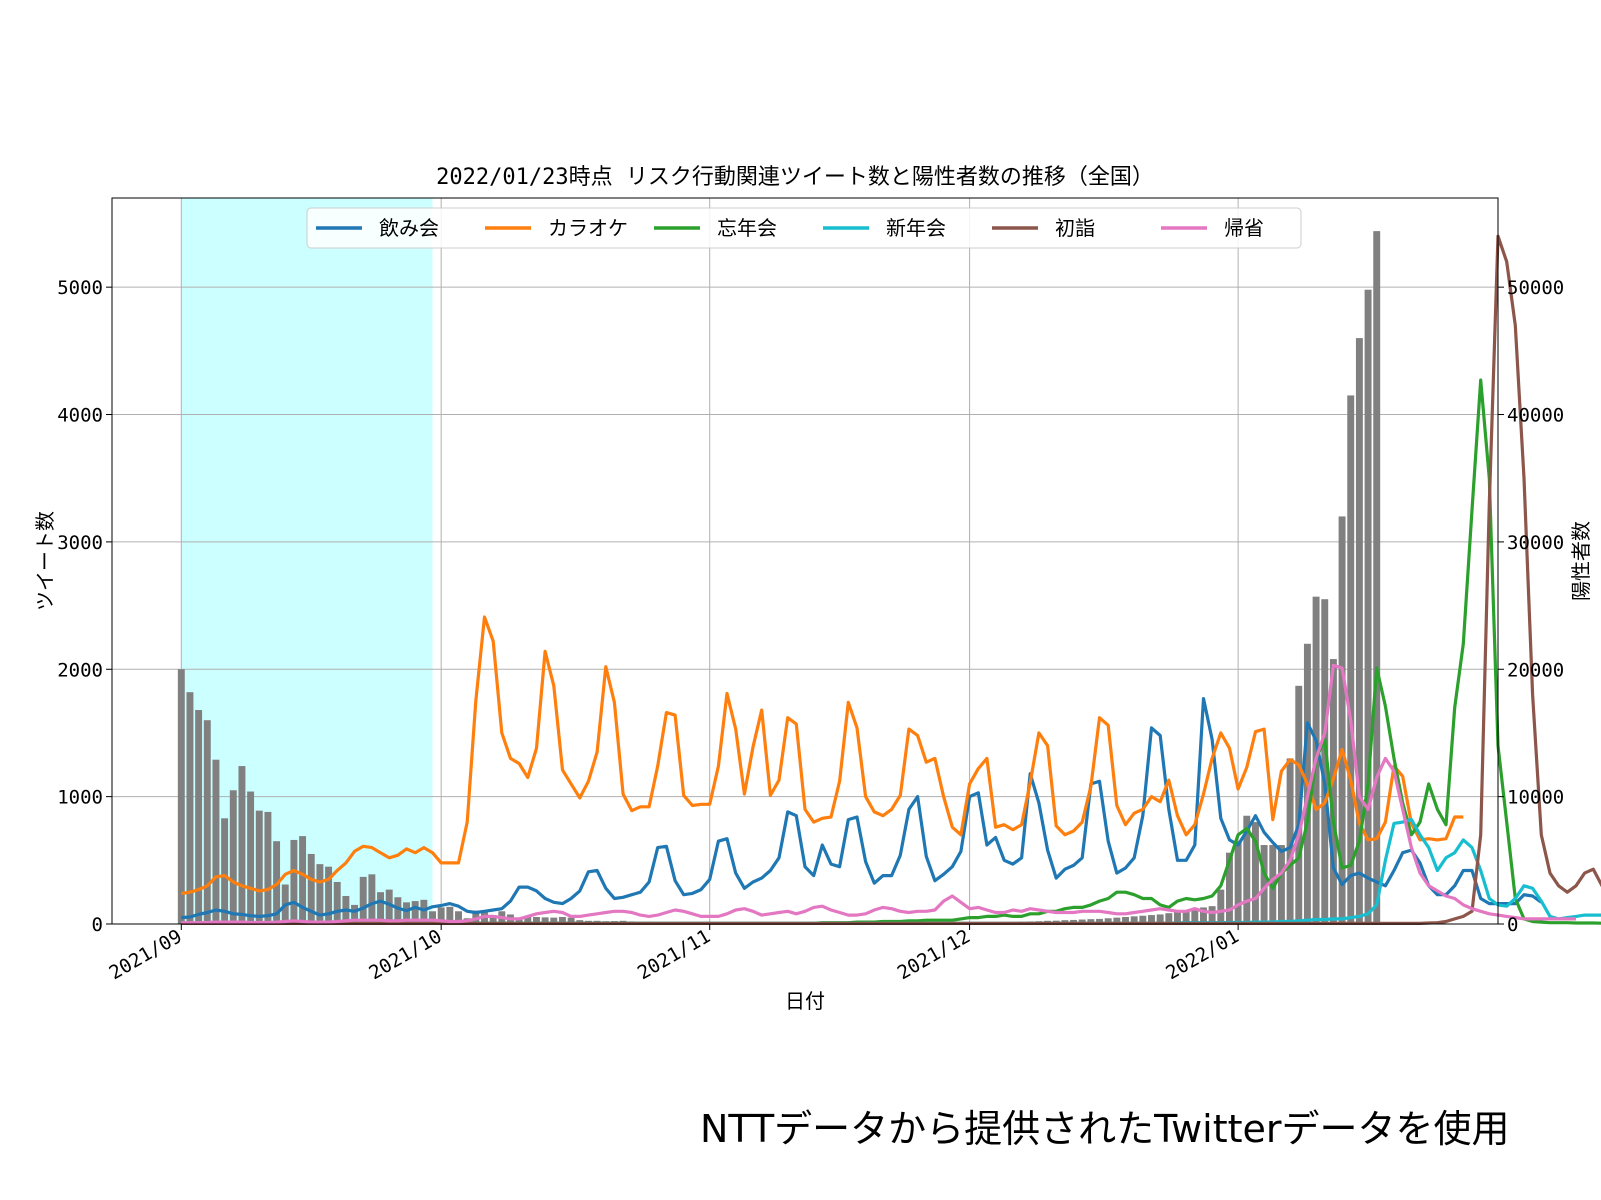  Describe the element at coordinates (1535, 416) in the screenshot. I see `y2-tick-label: 40000` at that location.